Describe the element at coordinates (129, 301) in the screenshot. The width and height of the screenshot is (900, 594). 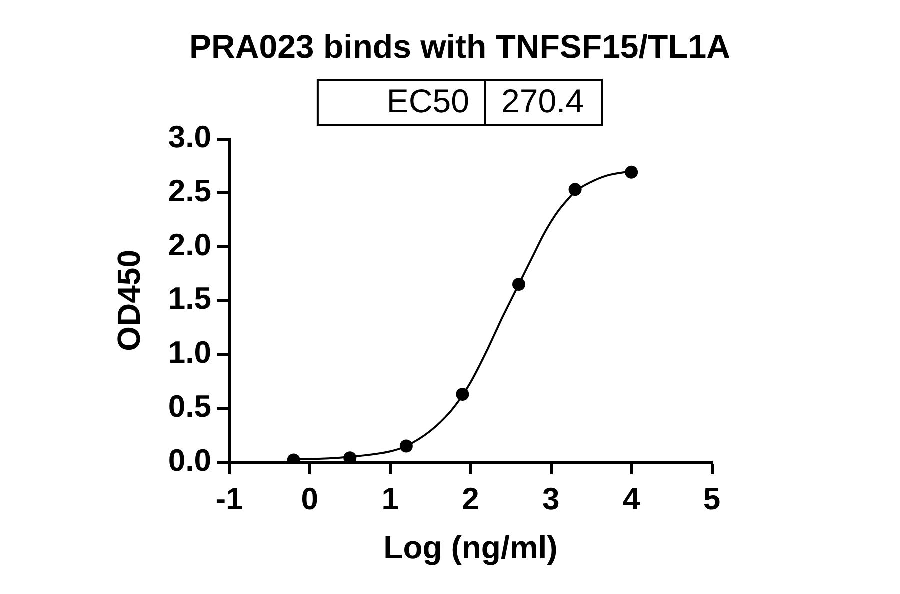
I see `y-axis-title: OD450` at that location.